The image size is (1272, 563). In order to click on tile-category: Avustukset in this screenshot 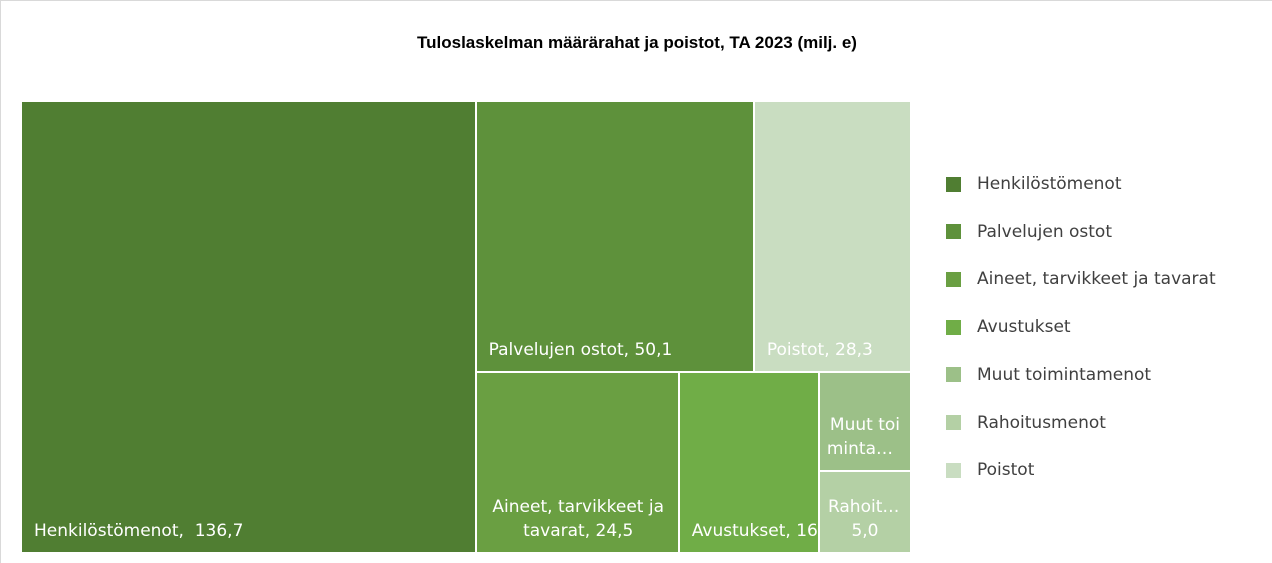, I will do `click(738, 530)`.